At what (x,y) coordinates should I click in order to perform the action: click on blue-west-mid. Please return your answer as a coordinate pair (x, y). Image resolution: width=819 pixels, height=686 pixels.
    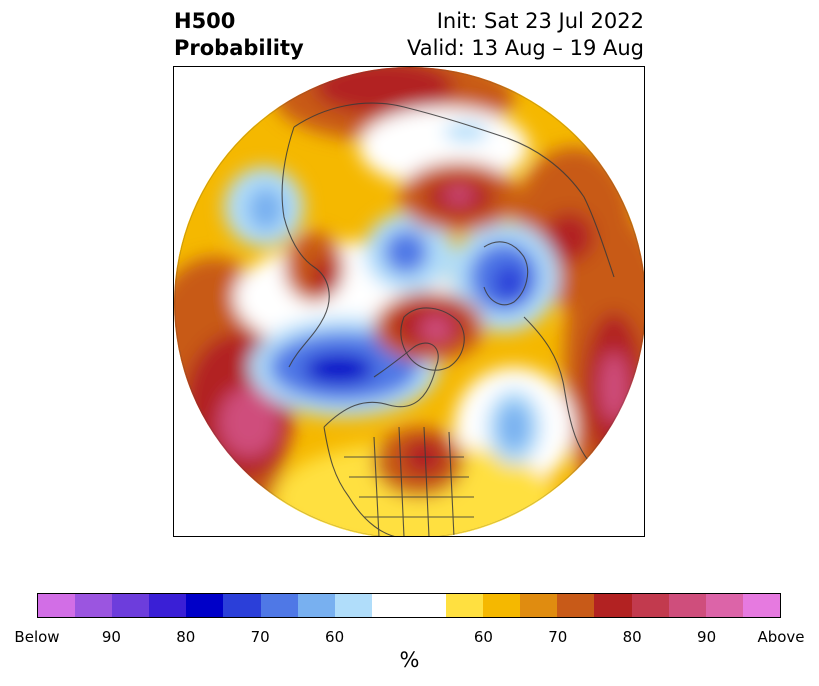
    Looking at the image, I should click on (266, 209).